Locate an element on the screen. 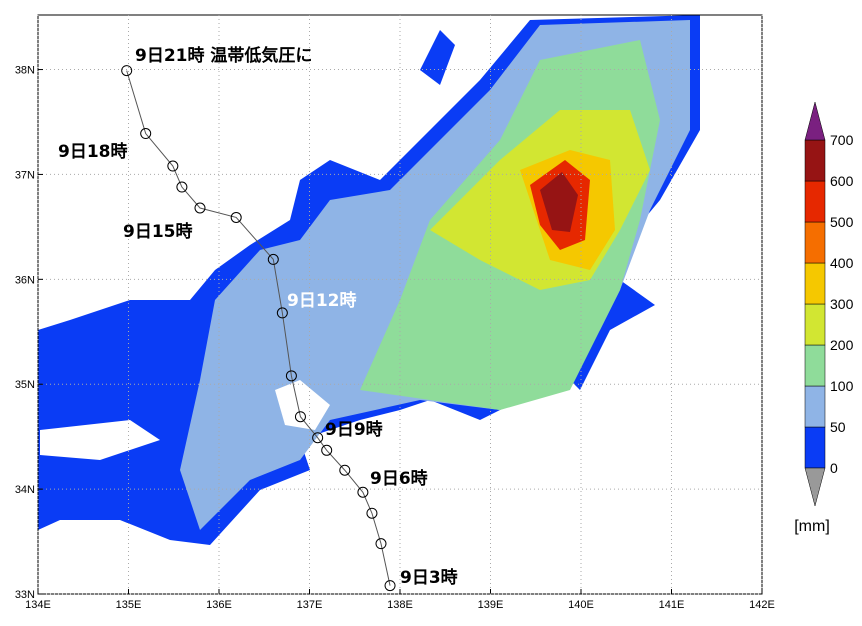 This screenshot has height=626, width=862. track-label: 9日3時 is located at coordinates (429, 577).